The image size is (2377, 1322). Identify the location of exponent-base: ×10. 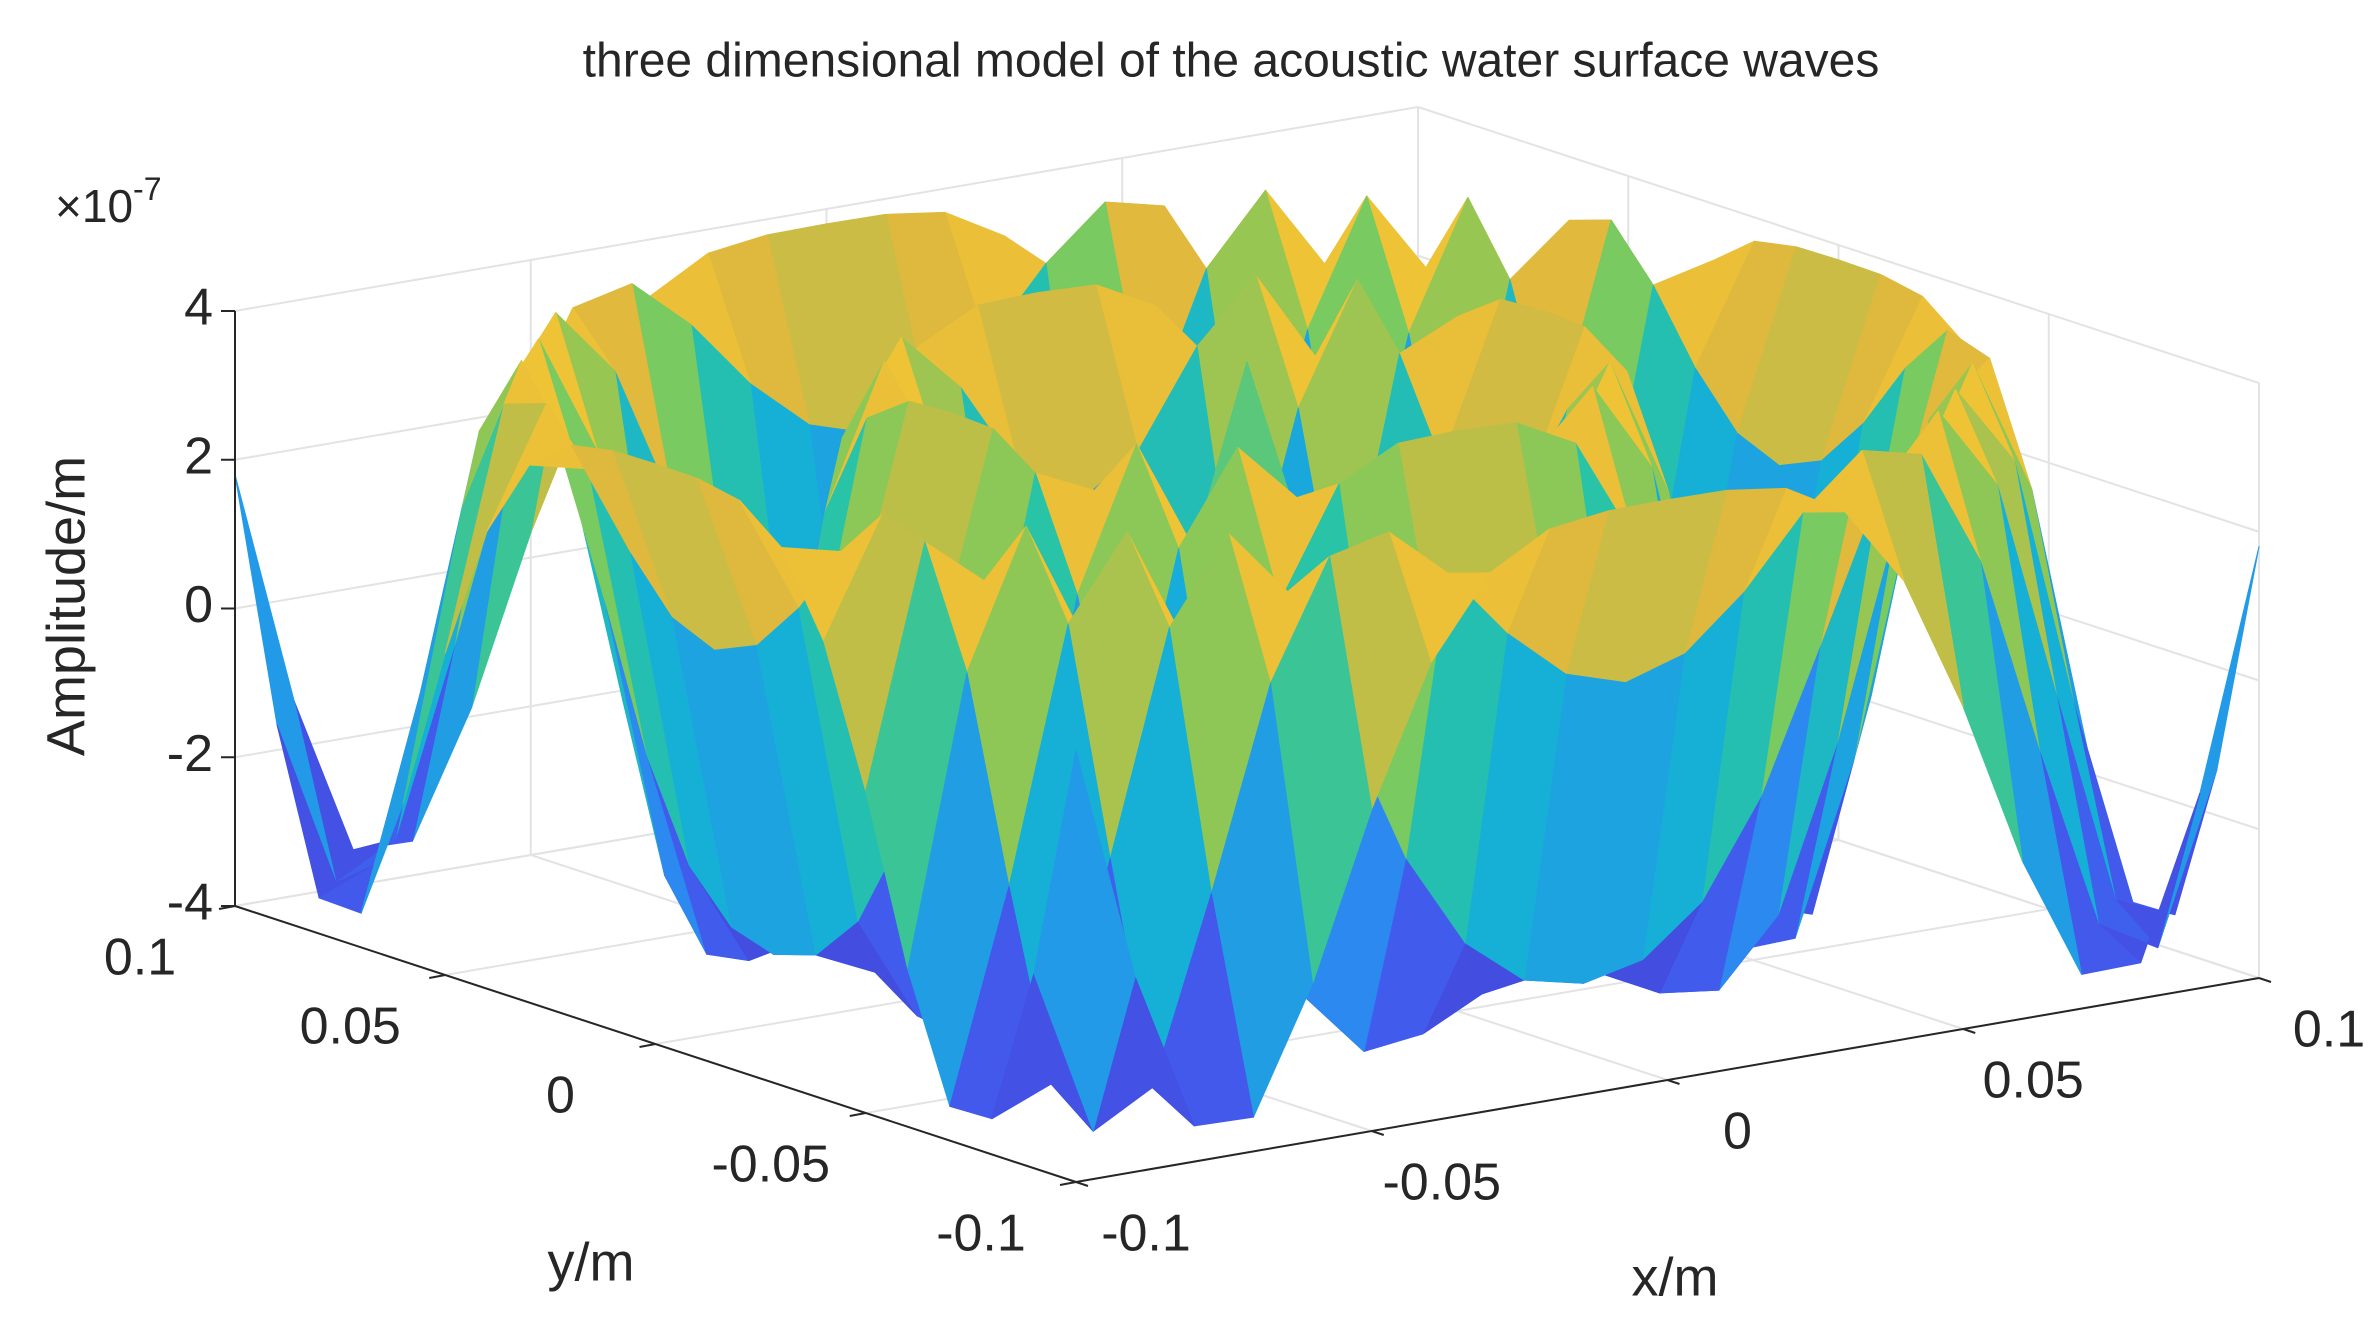
(94, 206).